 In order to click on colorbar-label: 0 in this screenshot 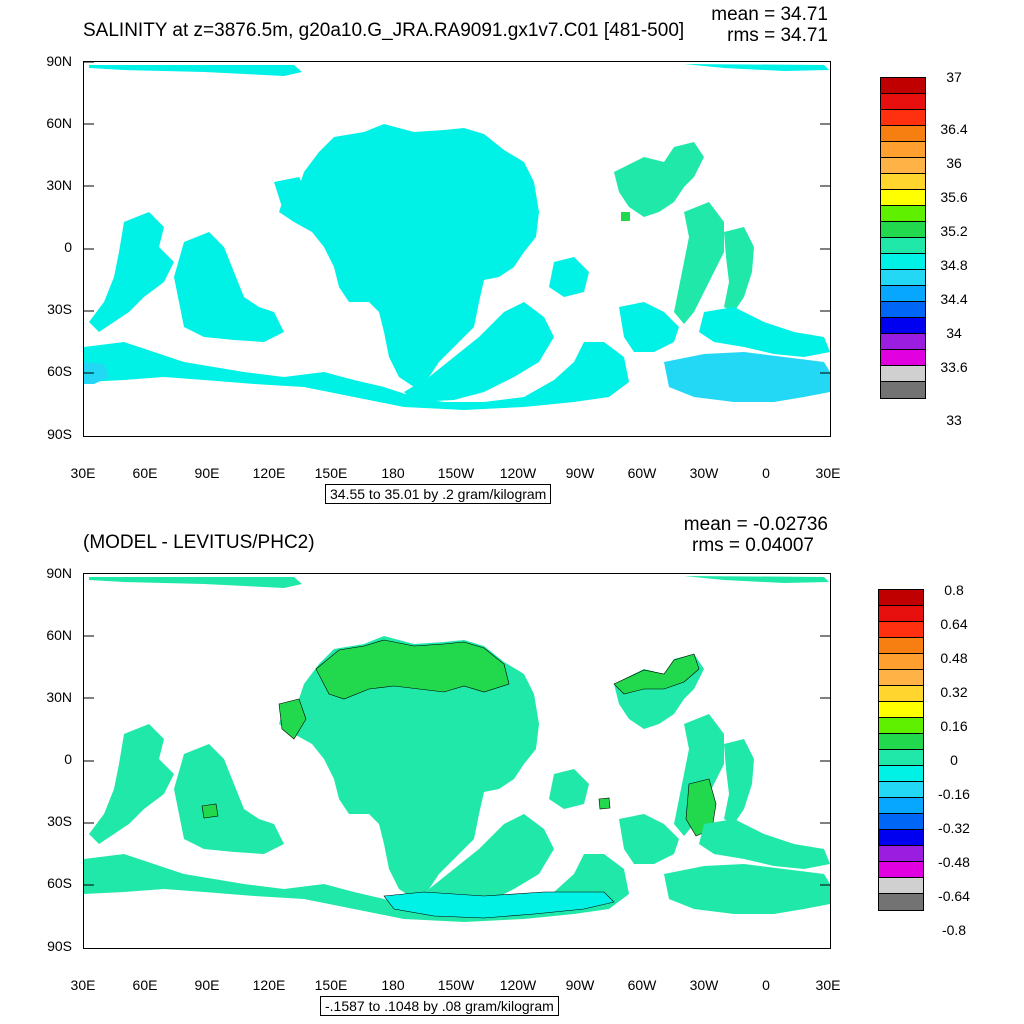, I will do `click(954, 760)`.